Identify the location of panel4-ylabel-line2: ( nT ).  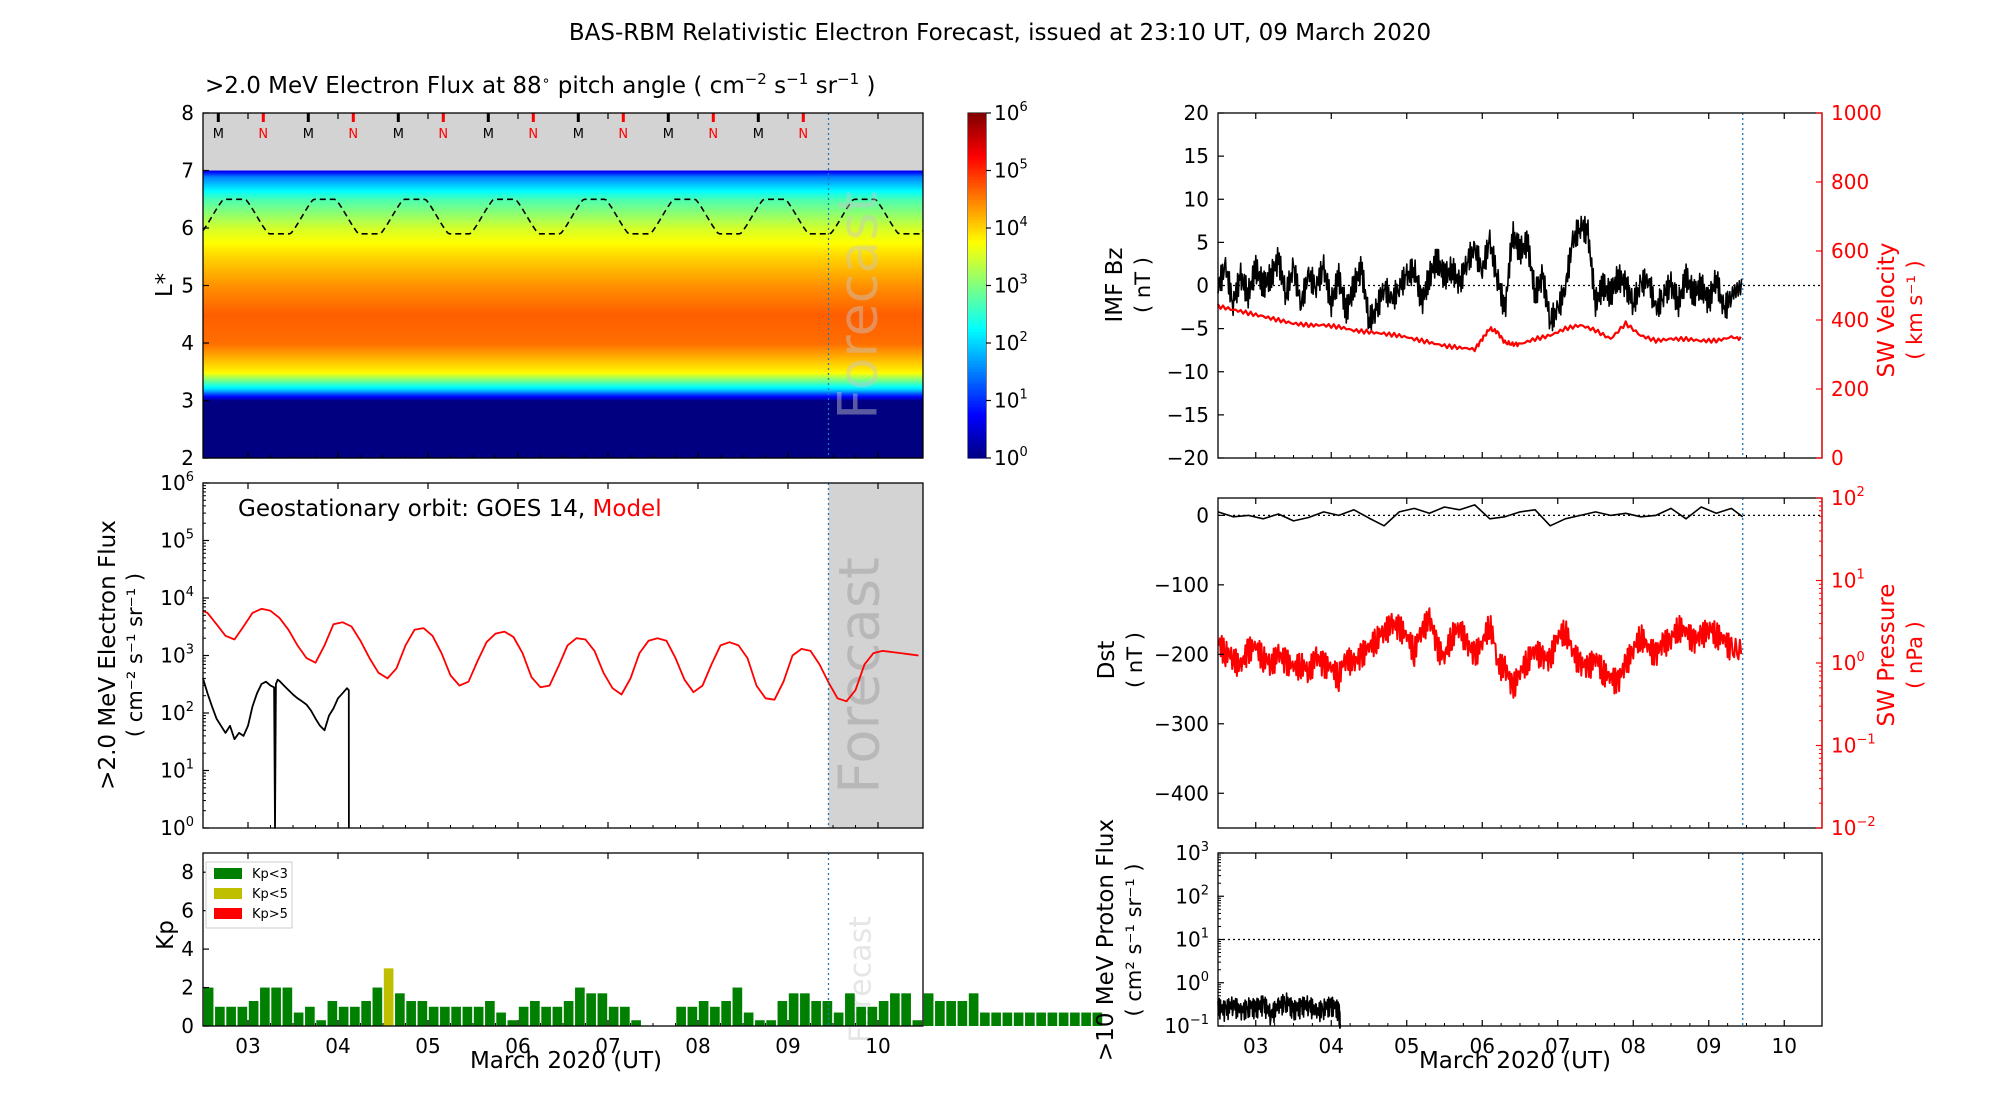
(1143, 285).